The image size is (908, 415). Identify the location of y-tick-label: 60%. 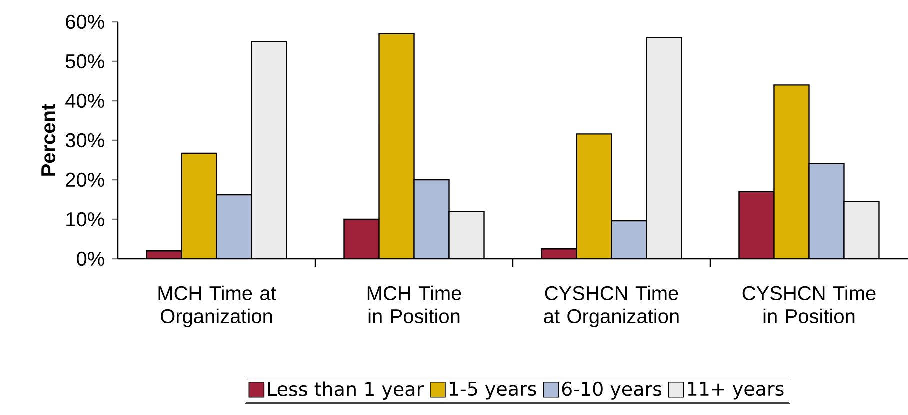
(85, 22).